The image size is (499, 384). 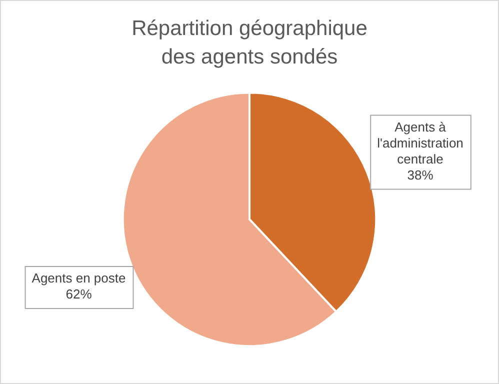 I want to click on data-label: 62%, so click(x=79, y=294).